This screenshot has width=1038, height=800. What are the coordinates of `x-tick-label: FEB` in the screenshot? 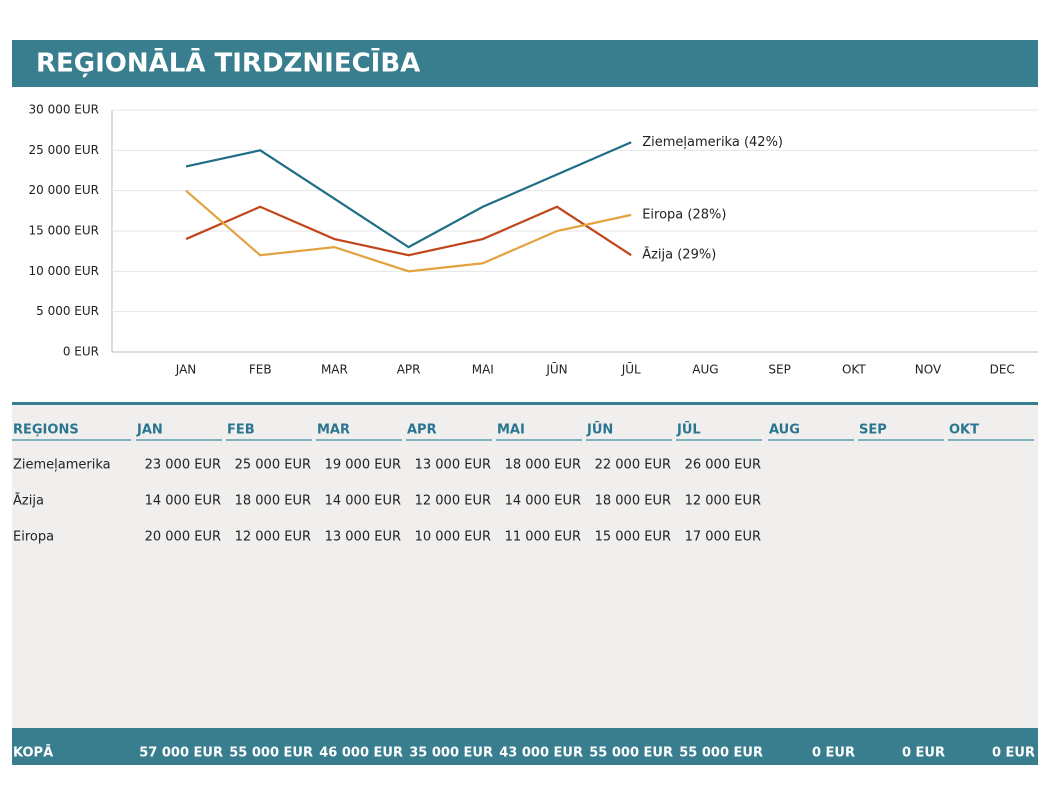 It's located at (260, 370).